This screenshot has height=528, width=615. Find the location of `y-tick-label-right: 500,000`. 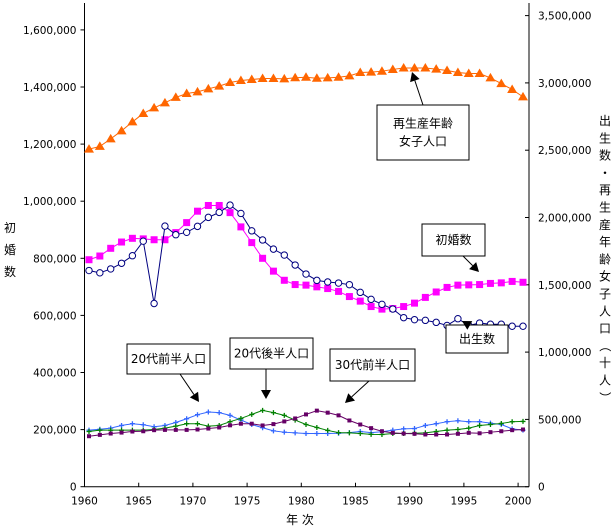

y-tick-label-right: 500,000 is located at coordinates (559, 420).